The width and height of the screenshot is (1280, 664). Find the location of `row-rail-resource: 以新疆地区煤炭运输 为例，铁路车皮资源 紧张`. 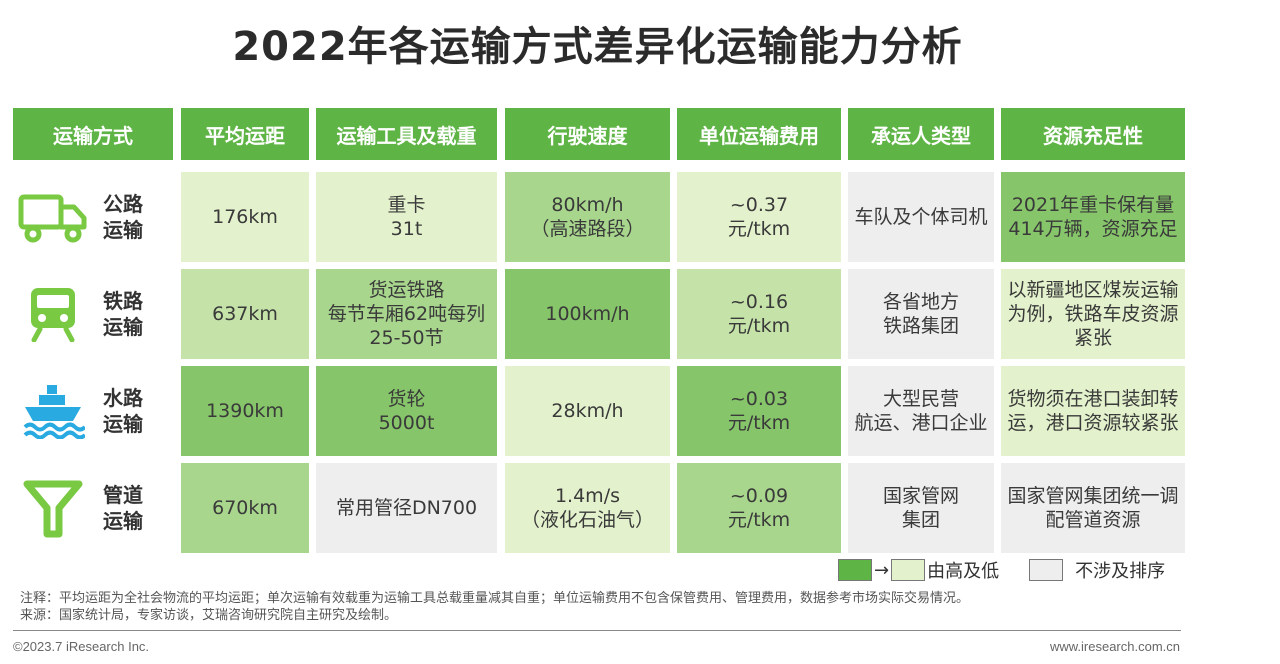

row-rail-resource: 以新疆地区煤炭运输 为例，铁路车皮资源 紧张 is located at coordinates (1093, 314).